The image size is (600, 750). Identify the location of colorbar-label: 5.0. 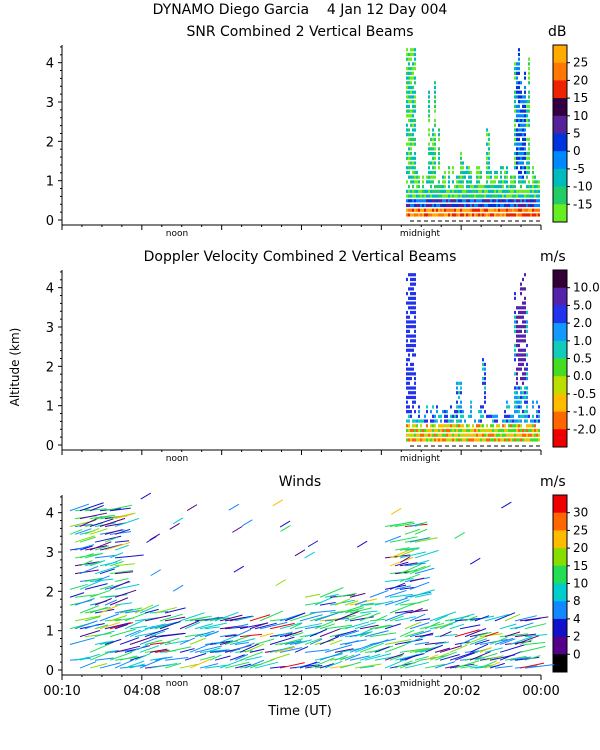
(582, 305).